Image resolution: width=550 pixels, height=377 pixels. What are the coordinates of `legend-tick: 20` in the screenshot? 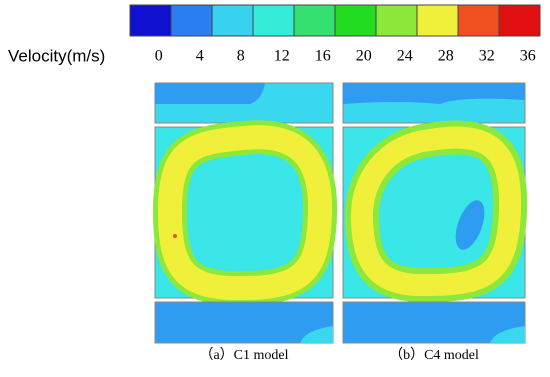 It's located at (364, 56).